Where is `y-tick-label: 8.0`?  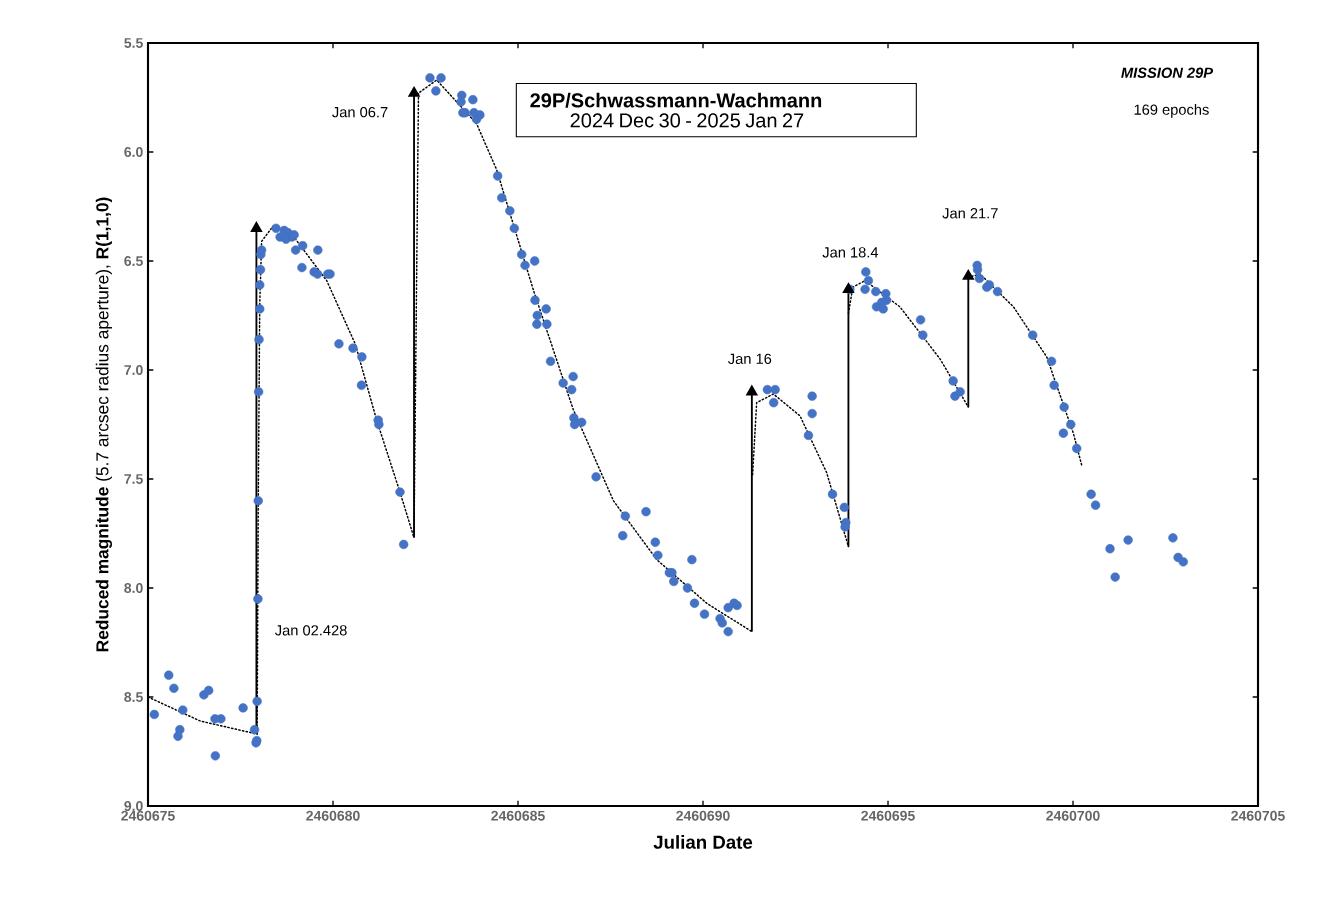 y-tick-label: 8.0 is located at coordinates (133, 588).